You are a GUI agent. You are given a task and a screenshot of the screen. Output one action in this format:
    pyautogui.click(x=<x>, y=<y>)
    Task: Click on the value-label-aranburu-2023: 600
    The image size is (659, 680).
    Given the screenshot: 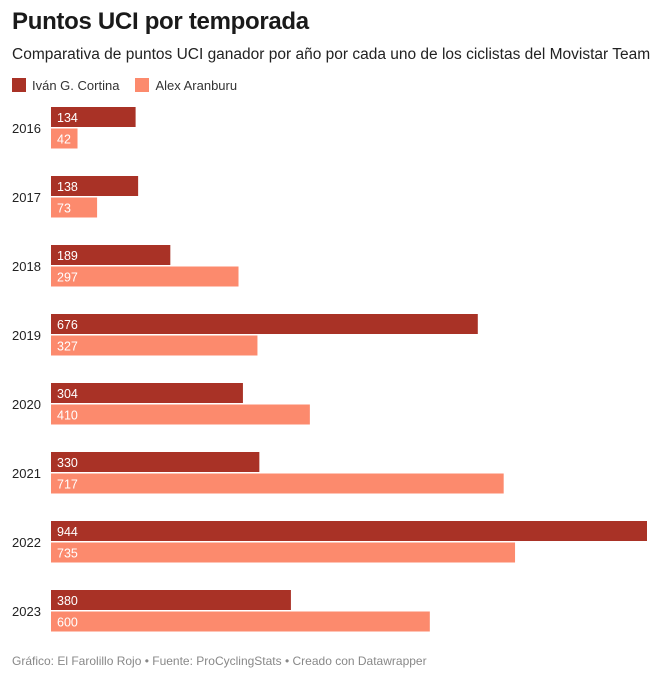 What is the action you would take?
    pyautogui.click(x=67, y=623)
    